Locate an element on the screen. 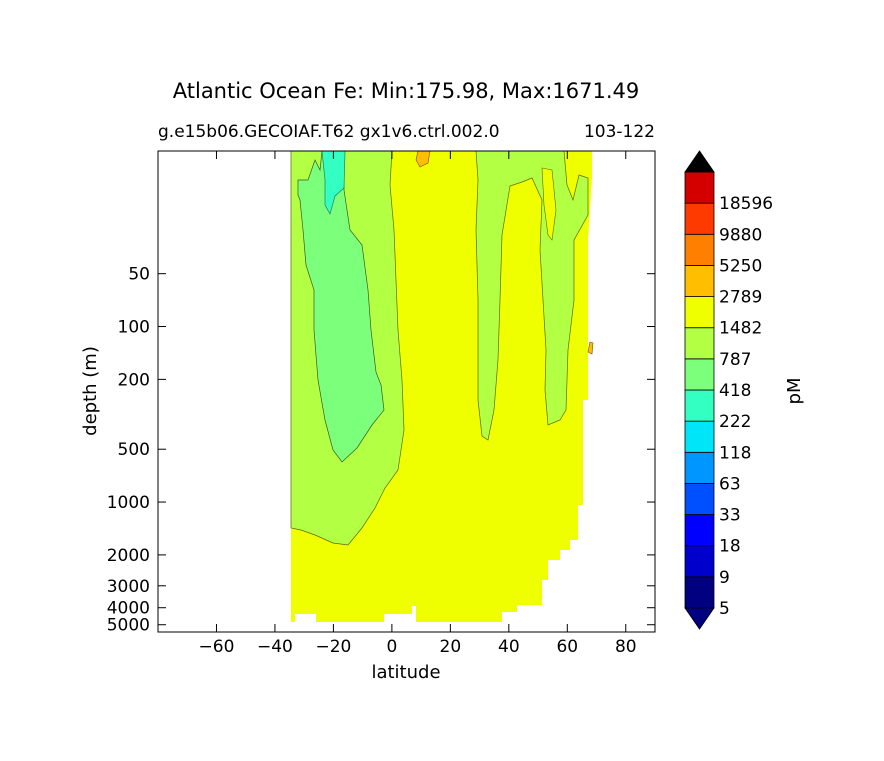  y-tick-label: 2000 is located at coordinates (128, 556).